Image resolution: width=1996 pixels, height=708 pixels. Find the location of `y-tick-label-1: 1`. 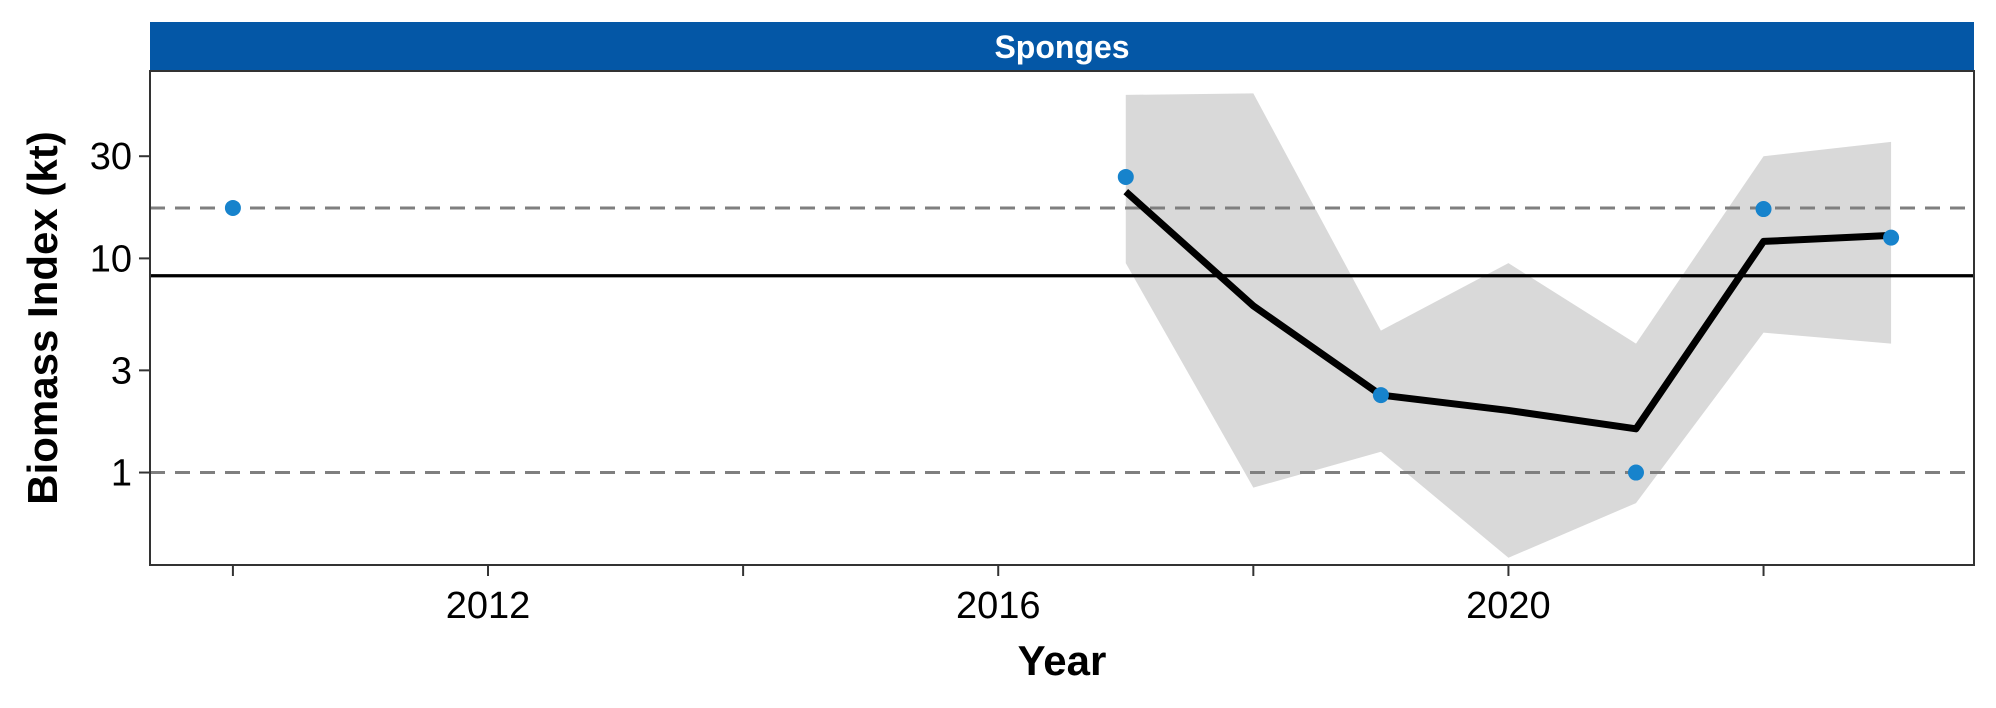

y-tick-label-1: 1 is located at coordinates (121, 474).